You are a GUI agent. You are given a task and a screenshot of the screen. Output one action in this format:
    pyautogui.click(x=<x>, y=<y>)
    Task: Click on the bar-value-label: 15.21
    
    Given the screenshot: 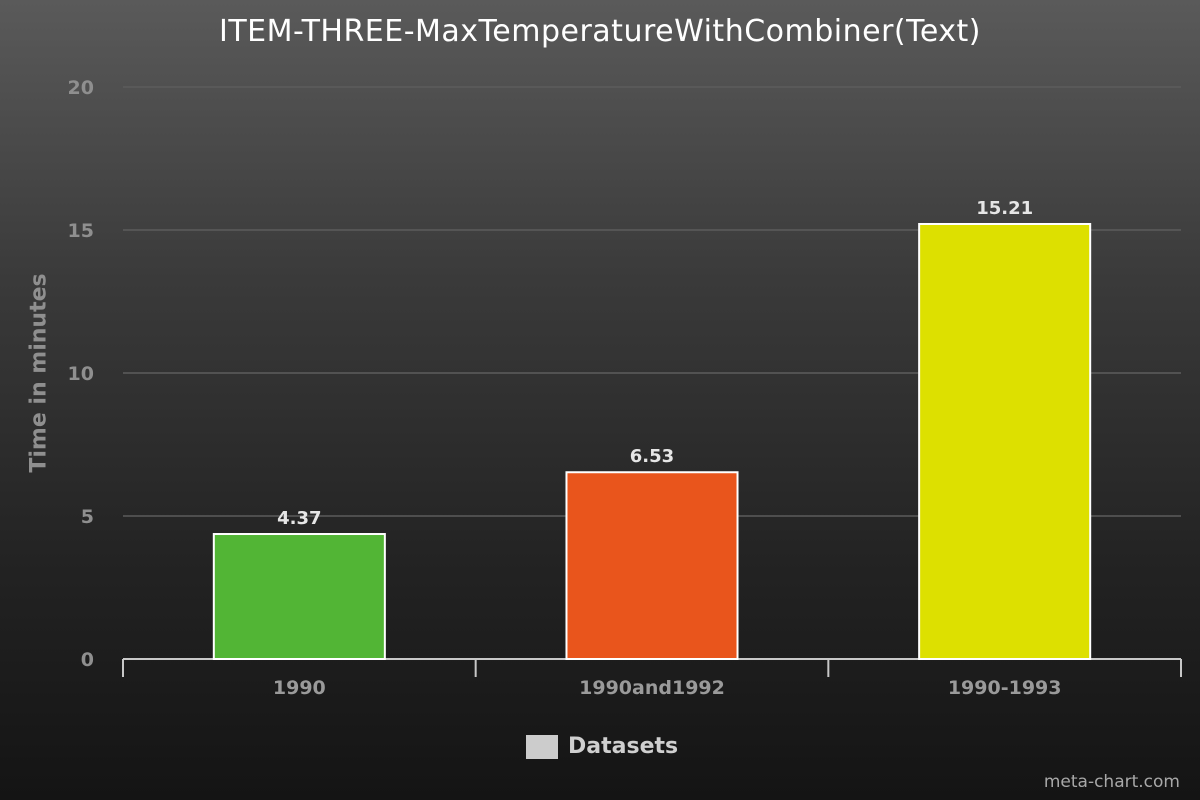 What is the action you would take?
    pyautogui.click(x=1004, y=208)
    